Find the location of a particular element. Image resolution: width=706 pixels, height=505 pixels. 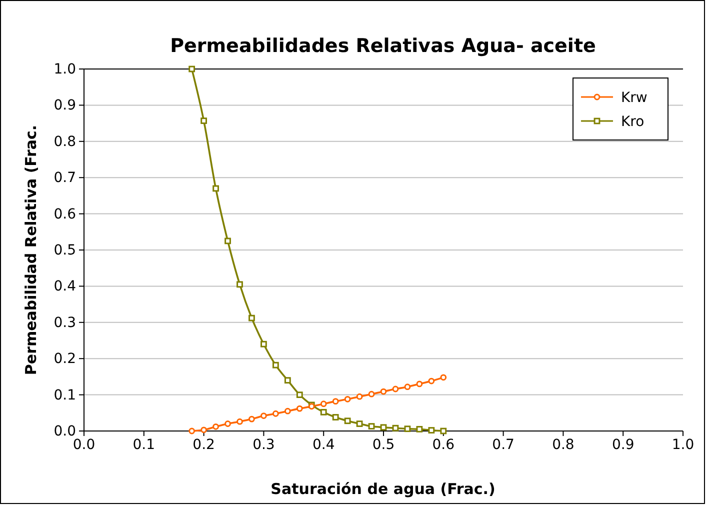

x-tick-label: 0.0 is located at coordinates (84, 444).